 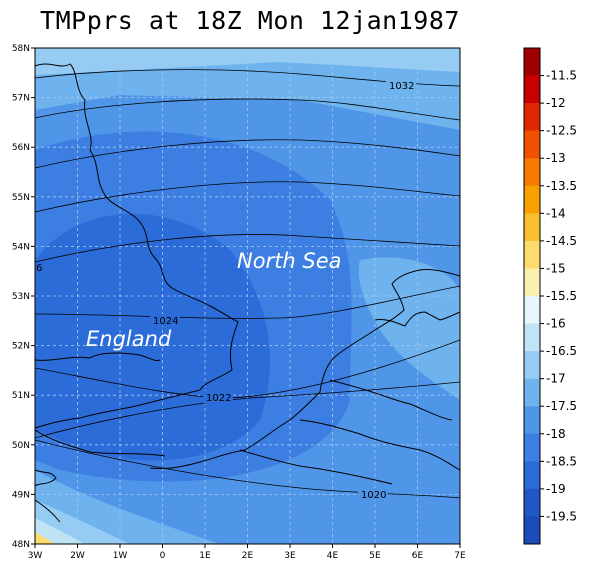 What do you see at coordinates (218, 398) in the screenshot?
I see `isobar-label-1022: 1022` at bounding box center [218, 398].